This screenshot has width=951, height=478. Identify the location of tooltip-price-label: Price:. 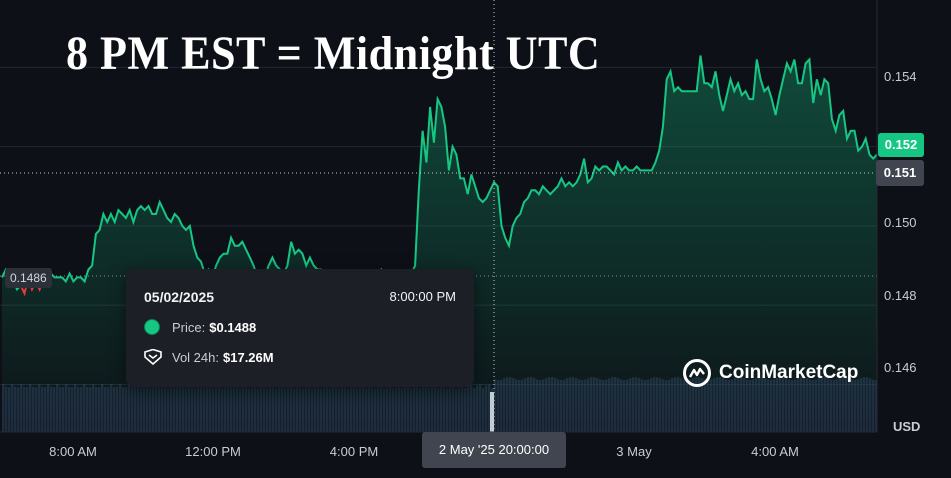
(189, 327).